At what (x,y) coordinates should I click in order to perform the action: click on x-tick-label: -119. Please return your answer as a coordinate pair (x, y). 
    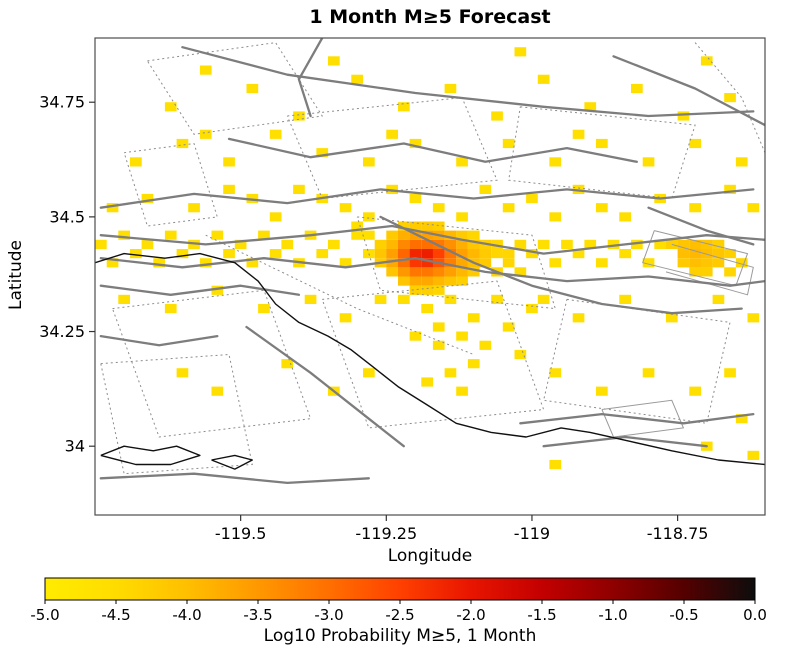
    Looking at the image, I should click on (532, 533).